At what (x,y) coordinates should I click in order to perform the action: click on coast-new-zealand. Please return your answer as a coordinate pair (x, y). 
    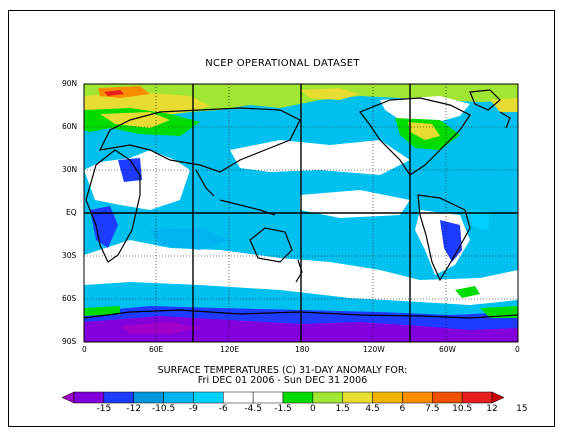
    Looking at the image, I should click on (299, 271).